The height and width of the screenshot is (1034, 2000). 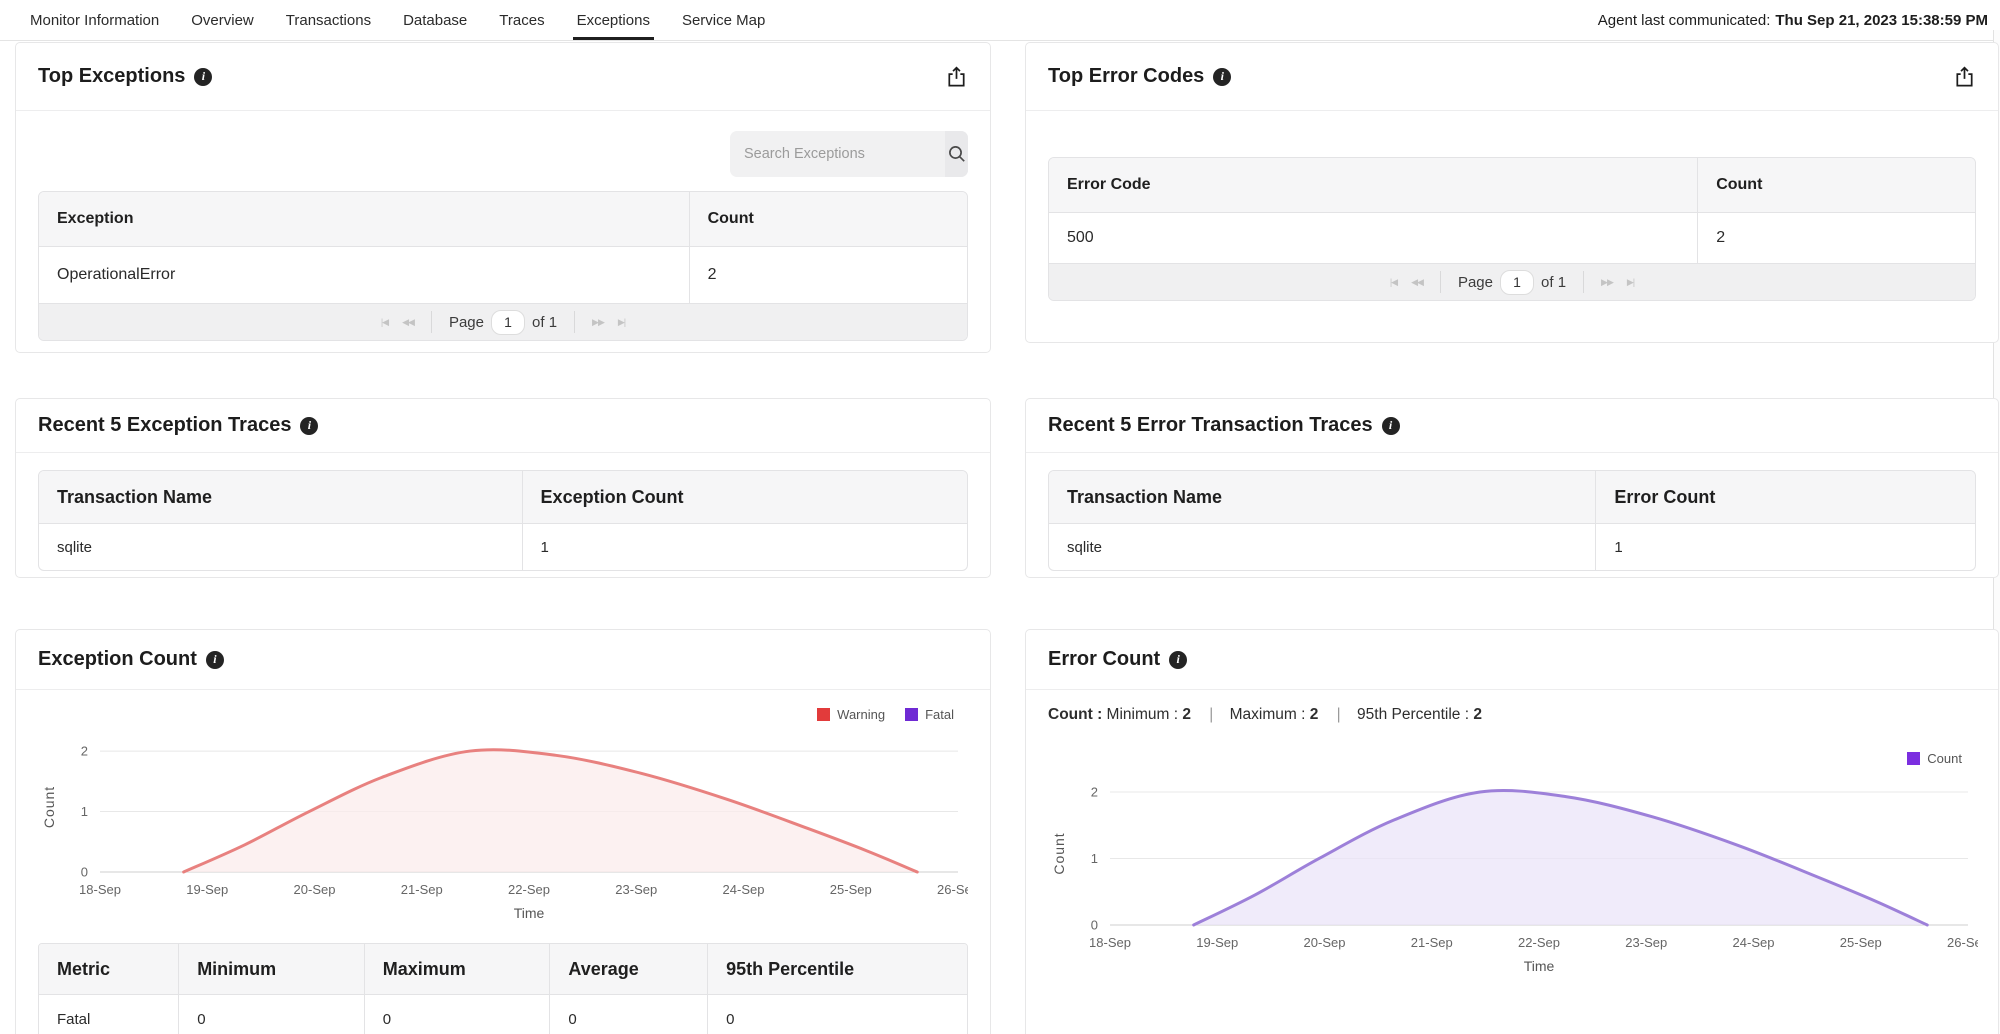 What do you see at coordinates (1785, 497) in the screenshot?
I see `column-header: Error Count` at bounding box center [1785, 497].